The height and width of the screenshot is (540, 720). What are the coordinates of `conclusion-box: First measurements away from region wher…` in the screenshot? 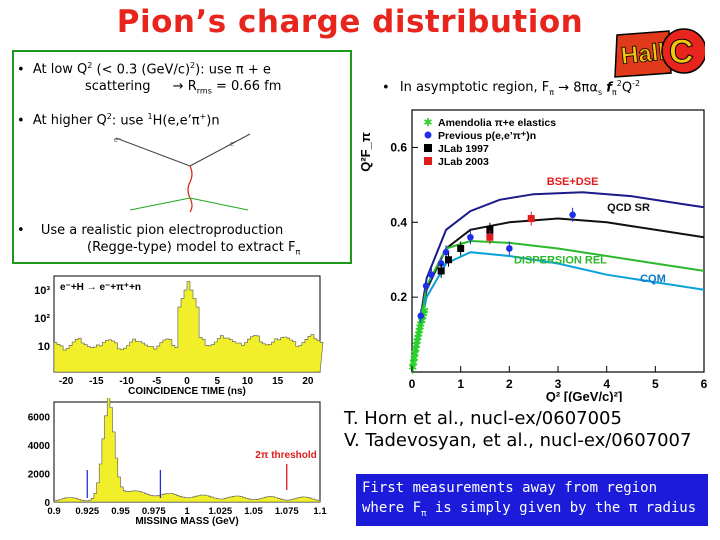 It's located at (532, 500).